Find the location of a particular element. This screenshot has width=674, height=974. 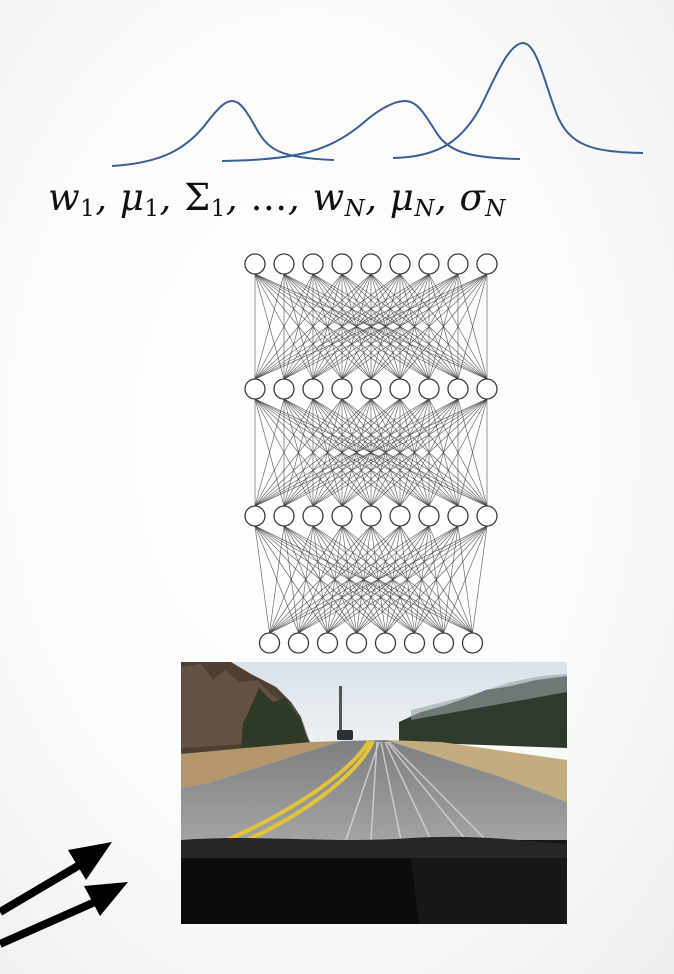

flow-arrows is located at coordinates (64, 895).